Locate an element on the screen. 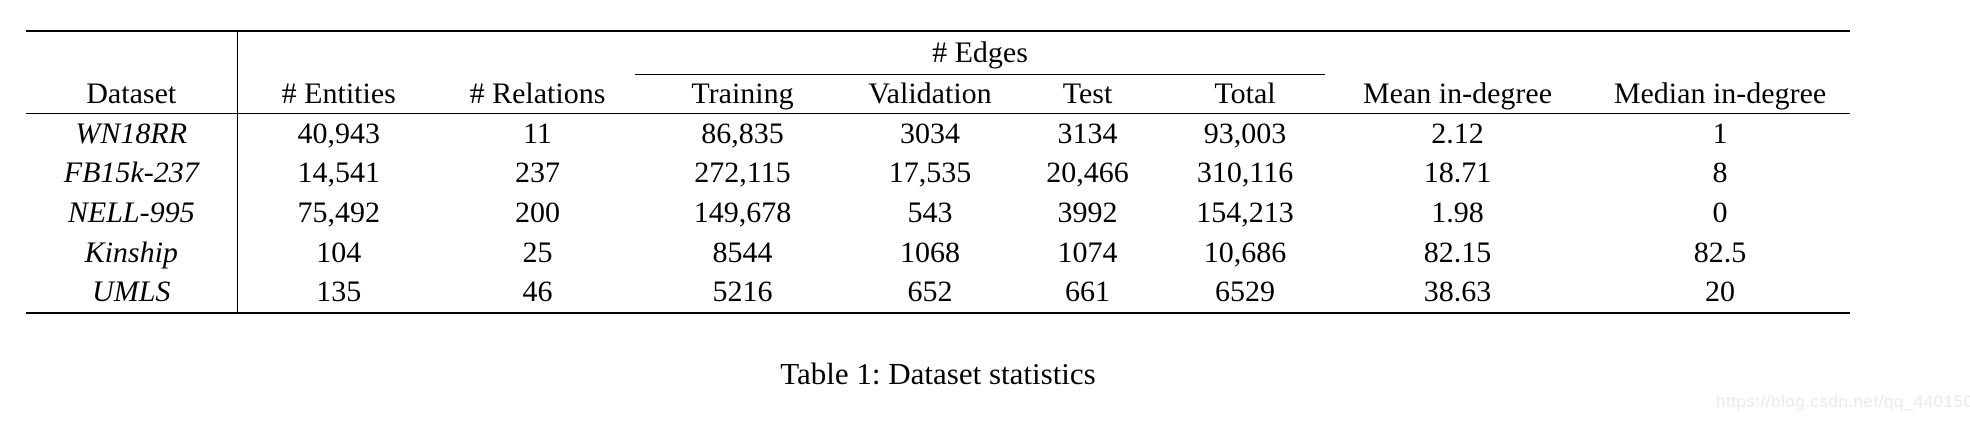 The width and height of the screenshot is (1970, 424). cell-relations: 237 is located at coordinates (537, 173).